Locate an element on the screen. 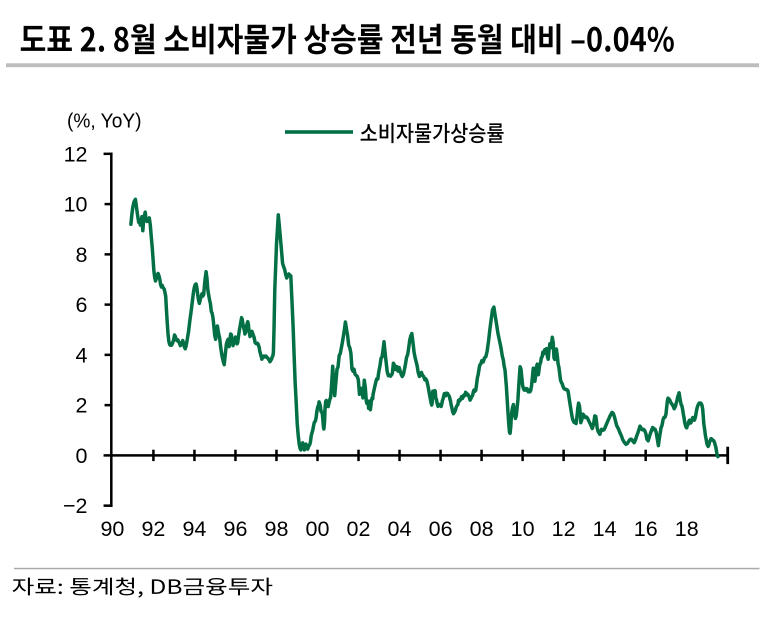  svg-text: 6 is located at coordinates (82, 305).